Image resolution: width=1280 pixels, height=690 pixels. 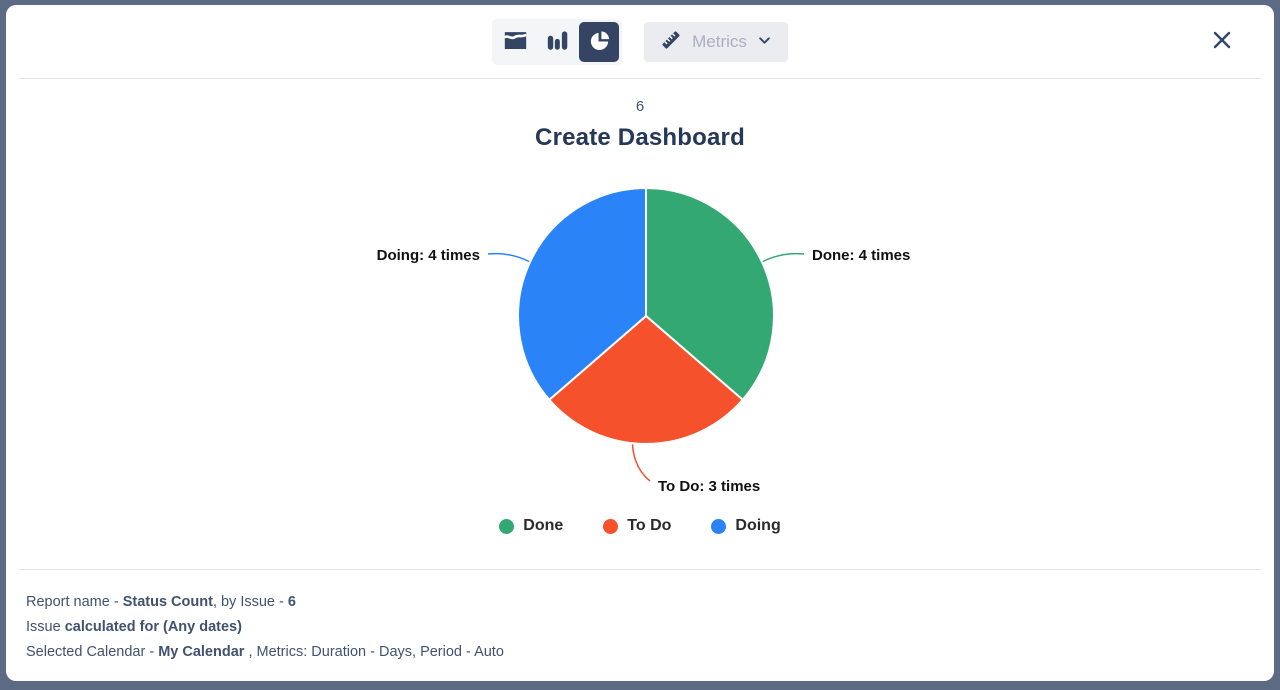 I want to click on chart-type-area-button, so click(x=515, y=42).